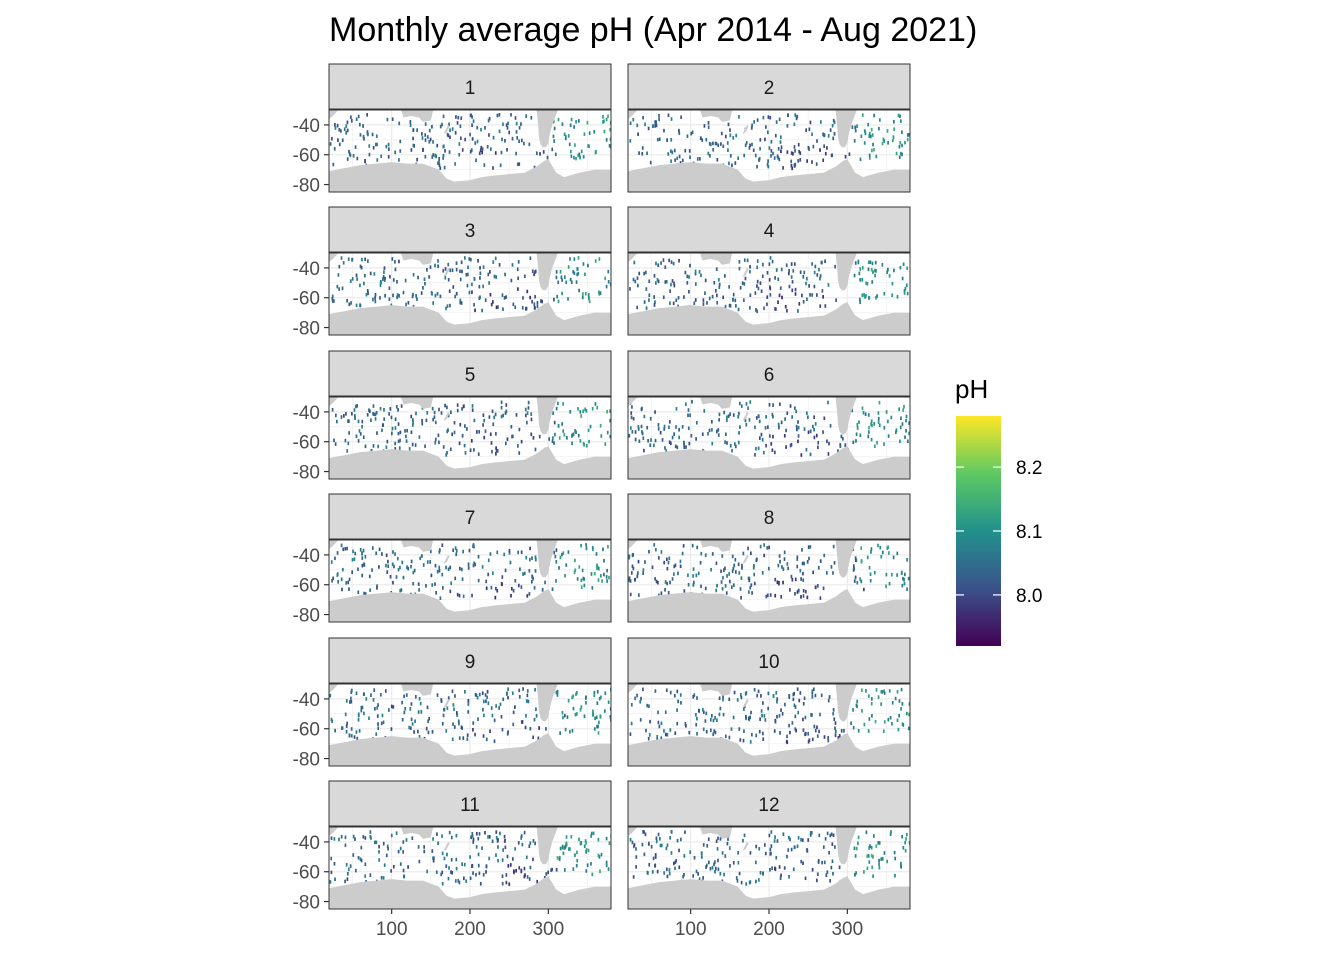 This screenshot has height=960, width=1344. Describe the element at coordinates (716, 116) in the screenshot. I see `australia-land` at that location.